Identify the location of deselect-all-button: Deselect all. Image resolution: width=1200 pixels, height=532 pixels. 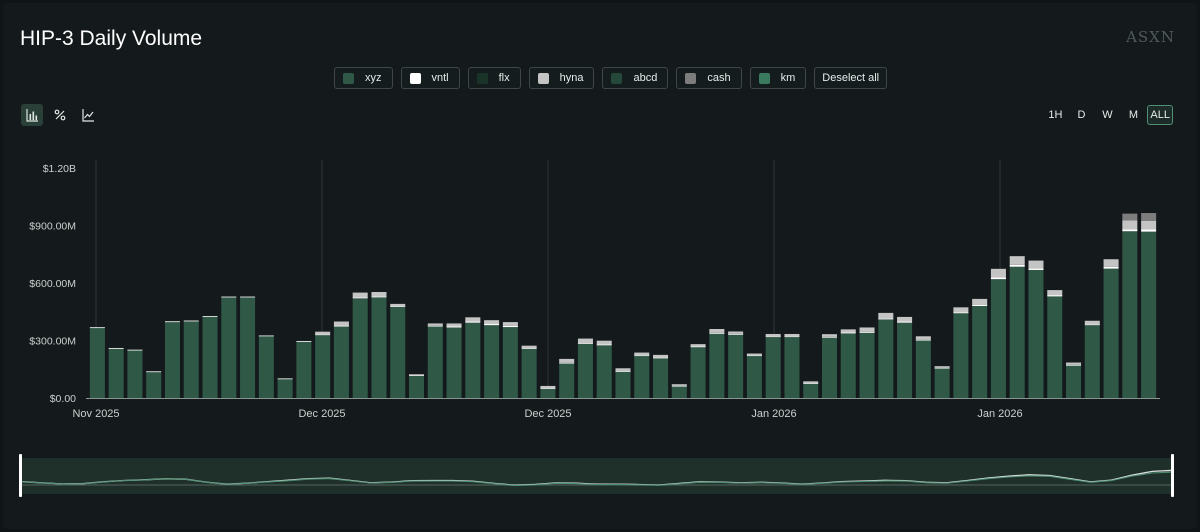
(851, 78).